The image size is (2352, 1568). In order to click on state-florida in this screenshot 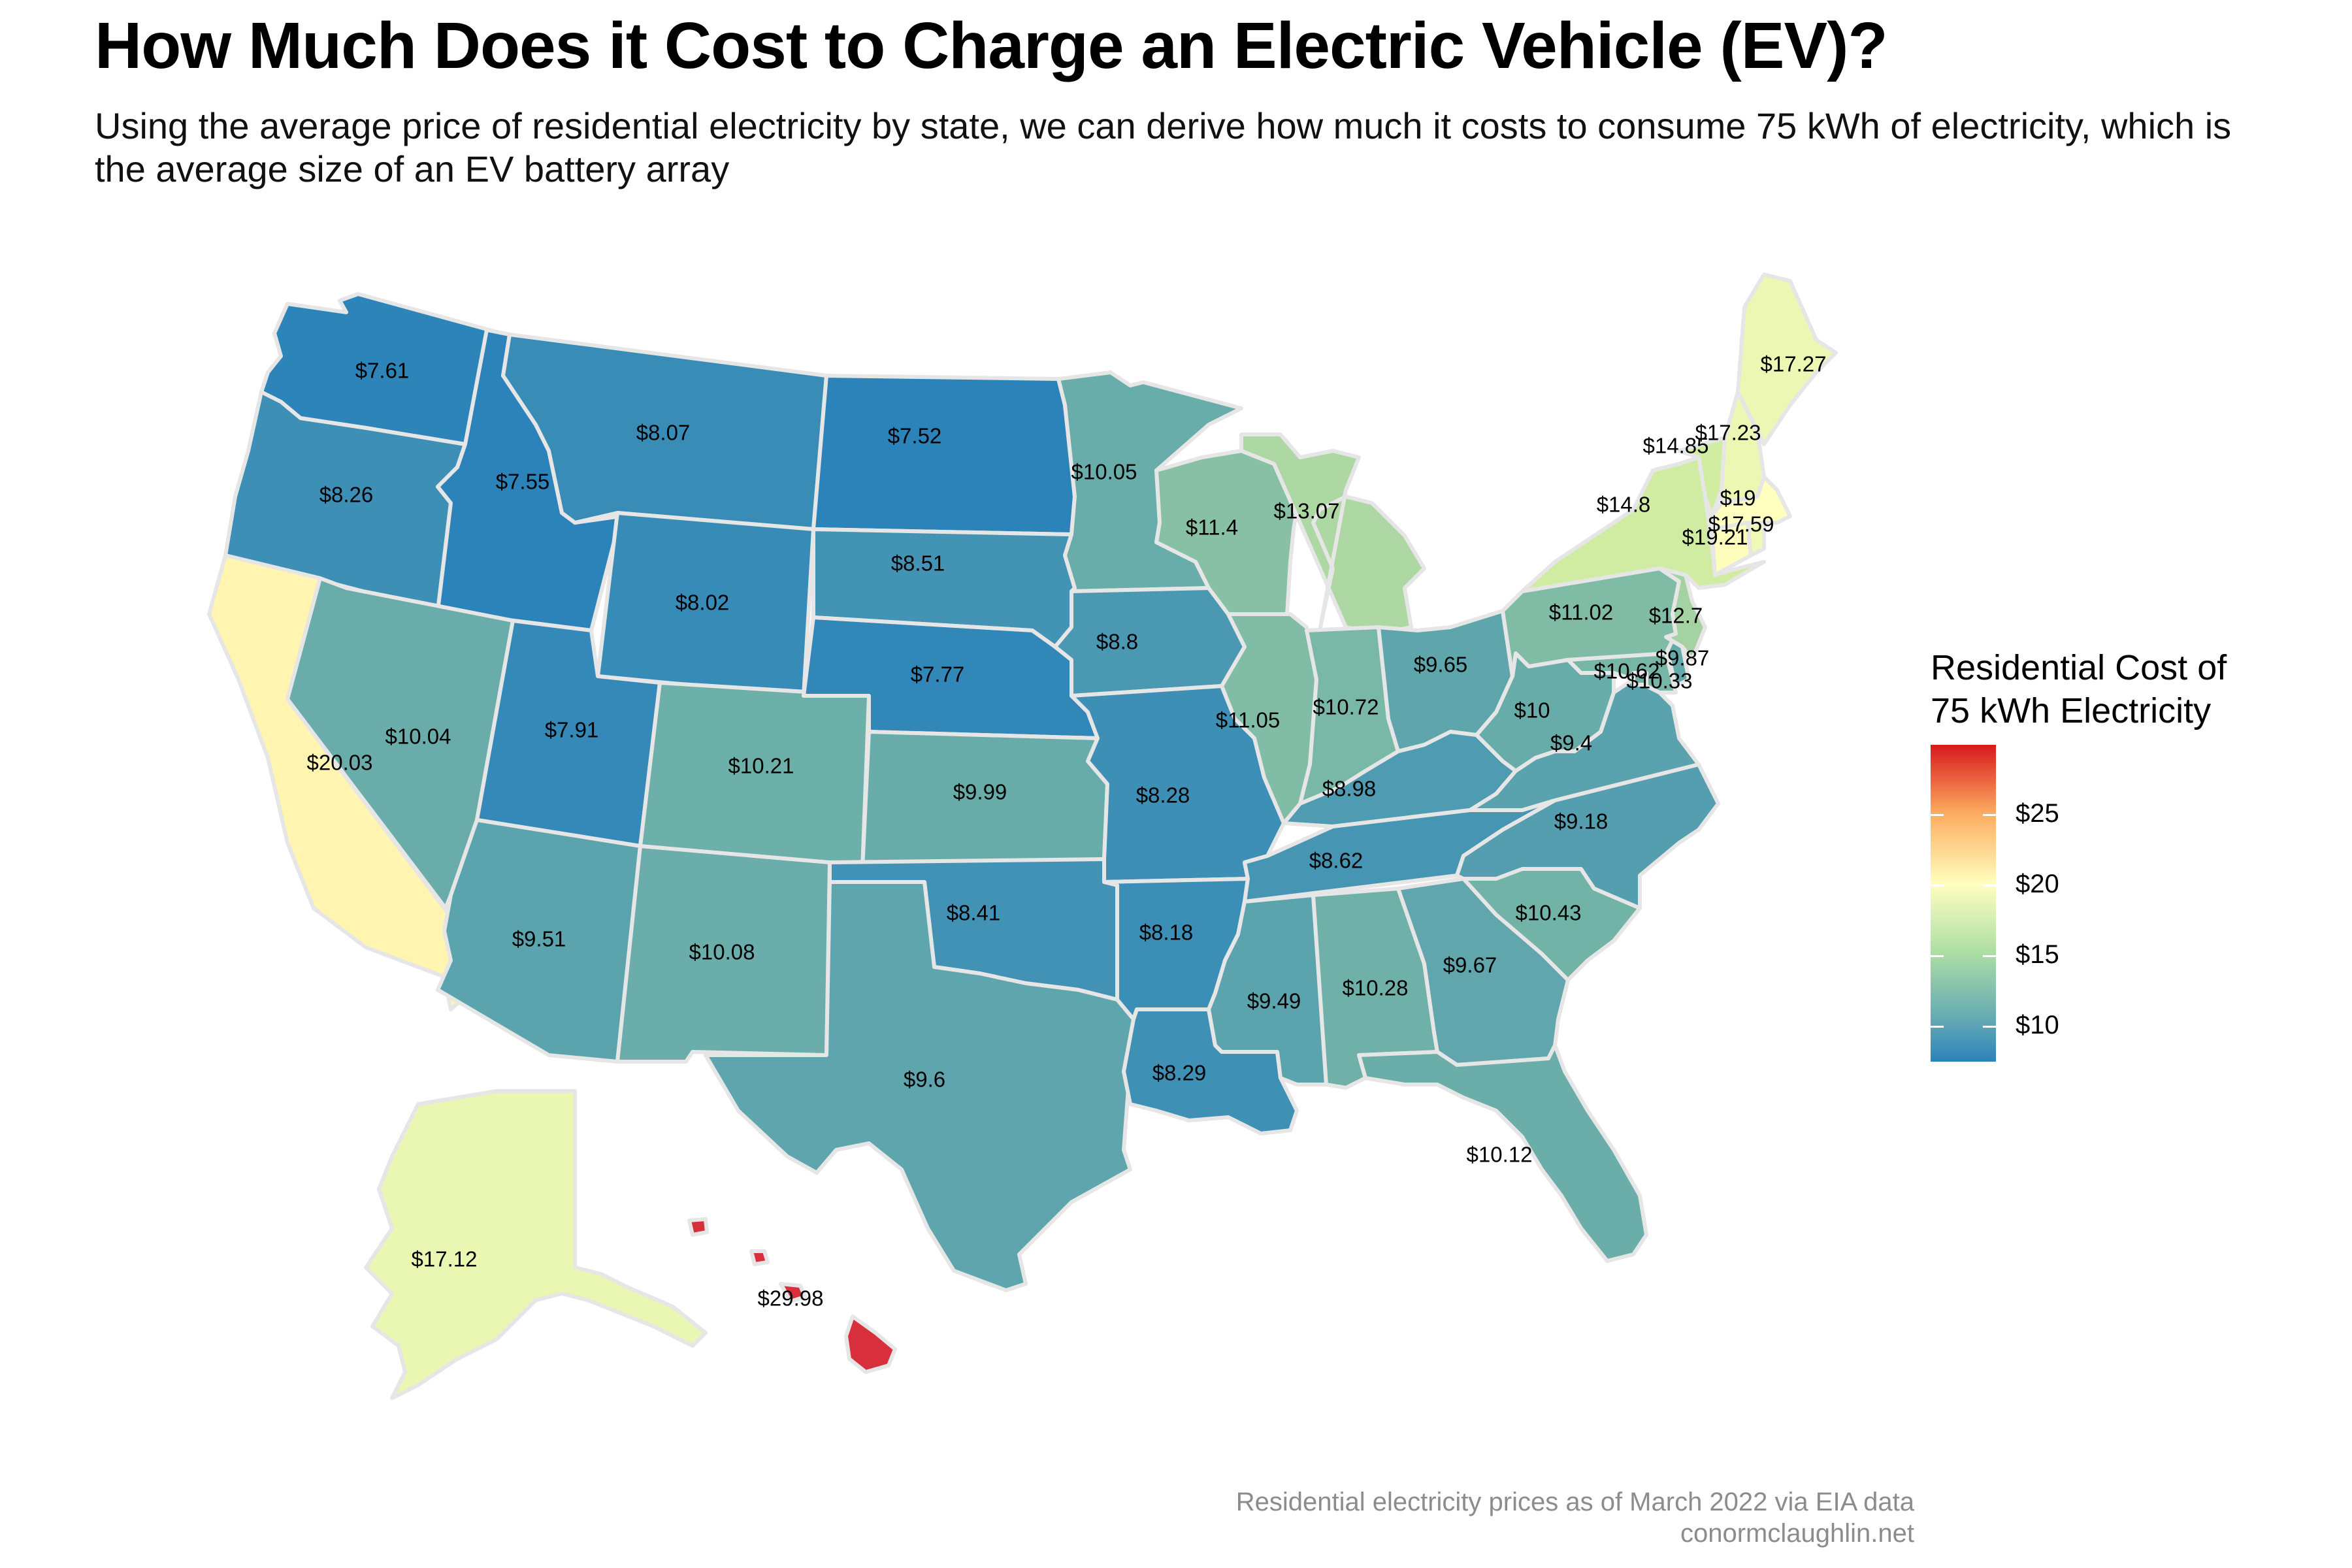, I will do `click(1502, 1153)`.